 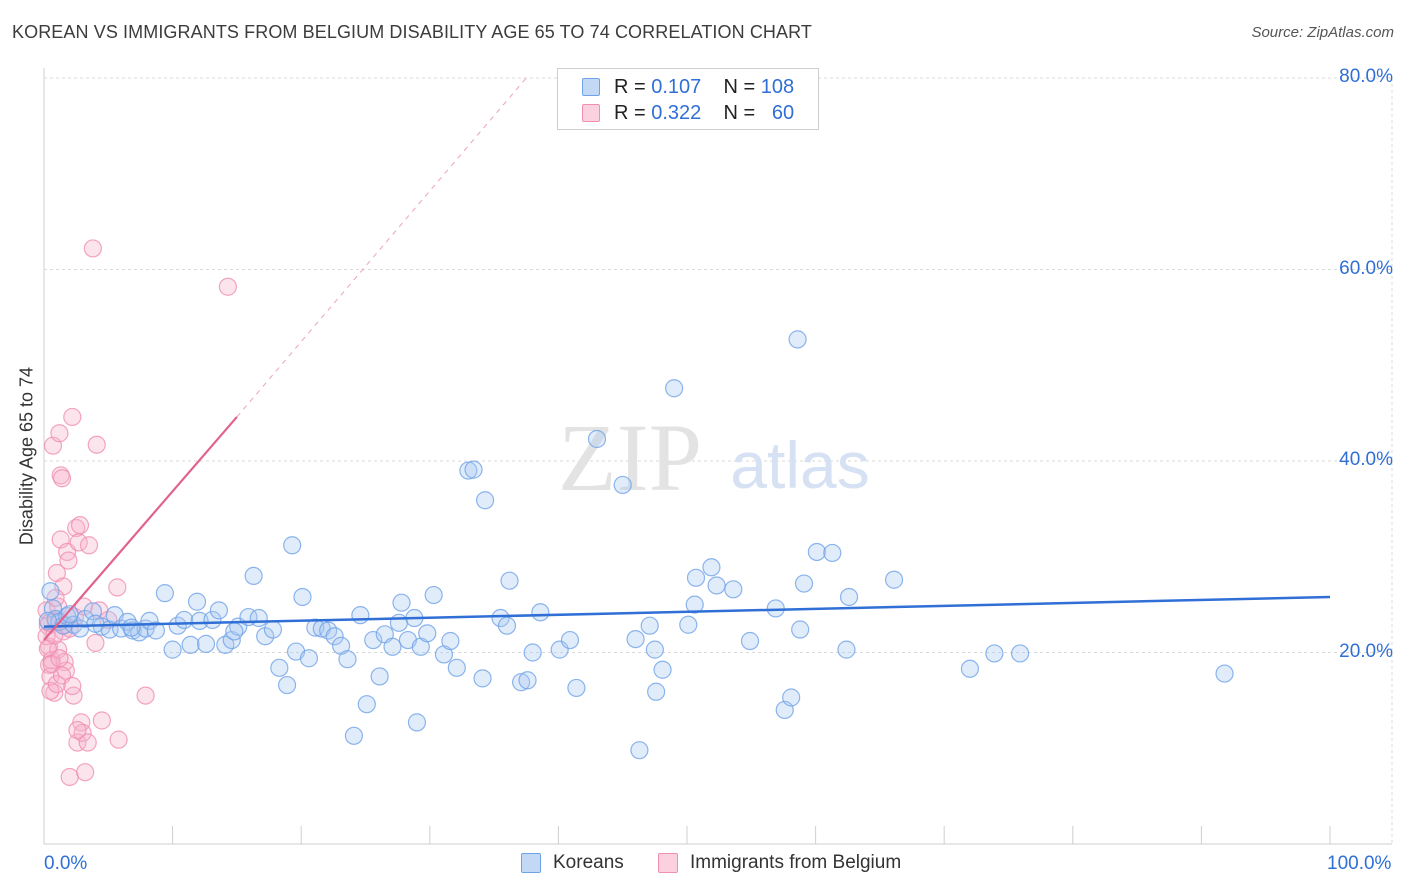 I want to click on legend-item-belgium: Immigrants from Belgium, so click(x=779, y=863).